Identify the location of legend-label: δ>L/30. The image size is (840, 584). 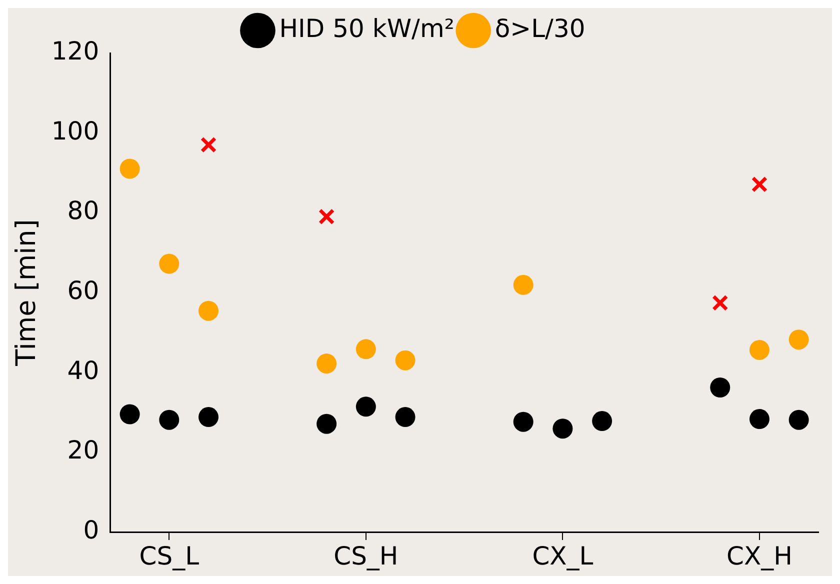
(540, 28).